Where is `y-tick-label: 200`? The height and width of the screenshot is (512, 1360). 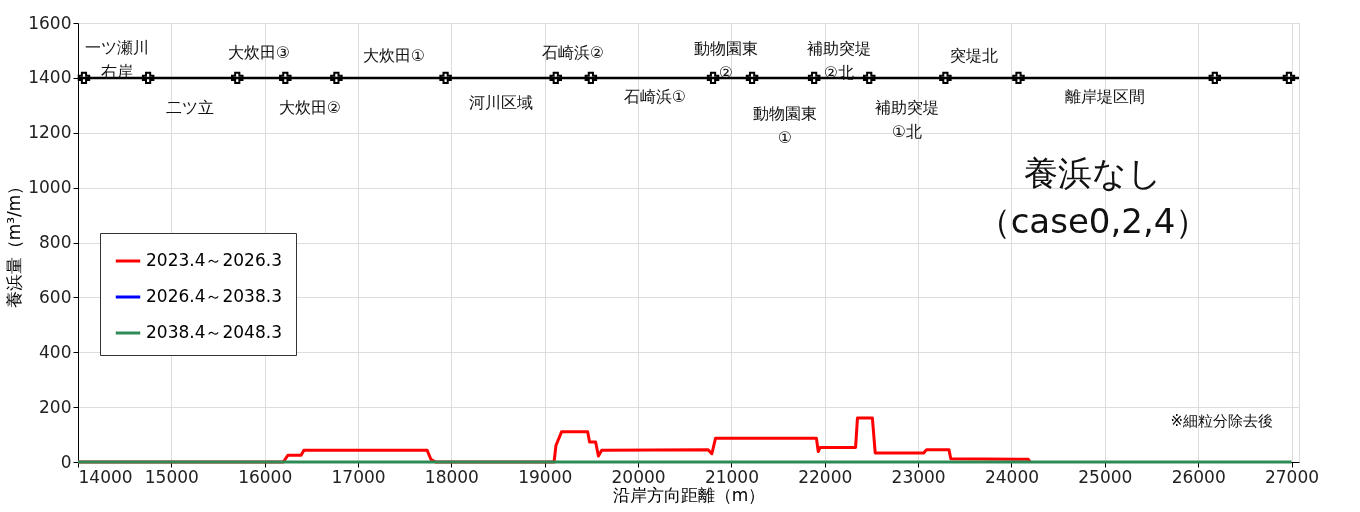
y-tick-label: 200 is located at coordinates (55, 406).